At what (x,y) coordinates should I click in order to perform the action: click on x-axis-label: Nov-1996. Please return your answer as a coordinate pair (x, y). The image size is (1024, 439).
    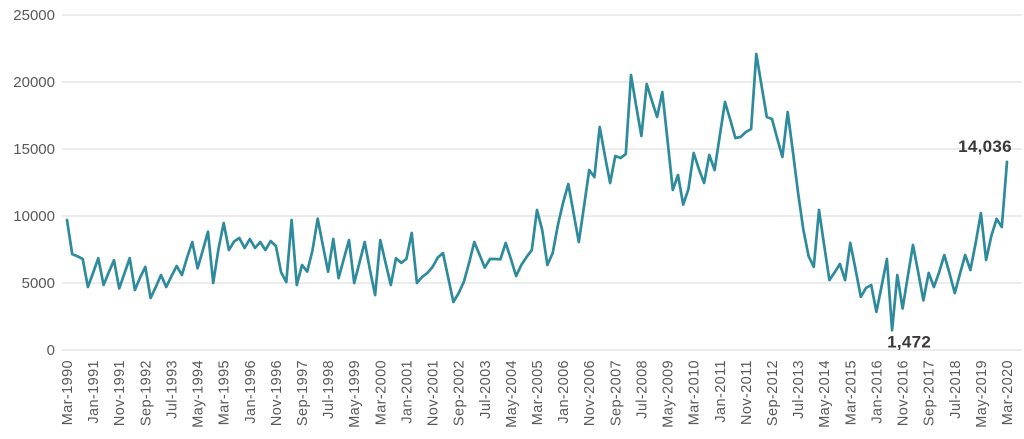
    Looking at the image, I should click on (277, 393).